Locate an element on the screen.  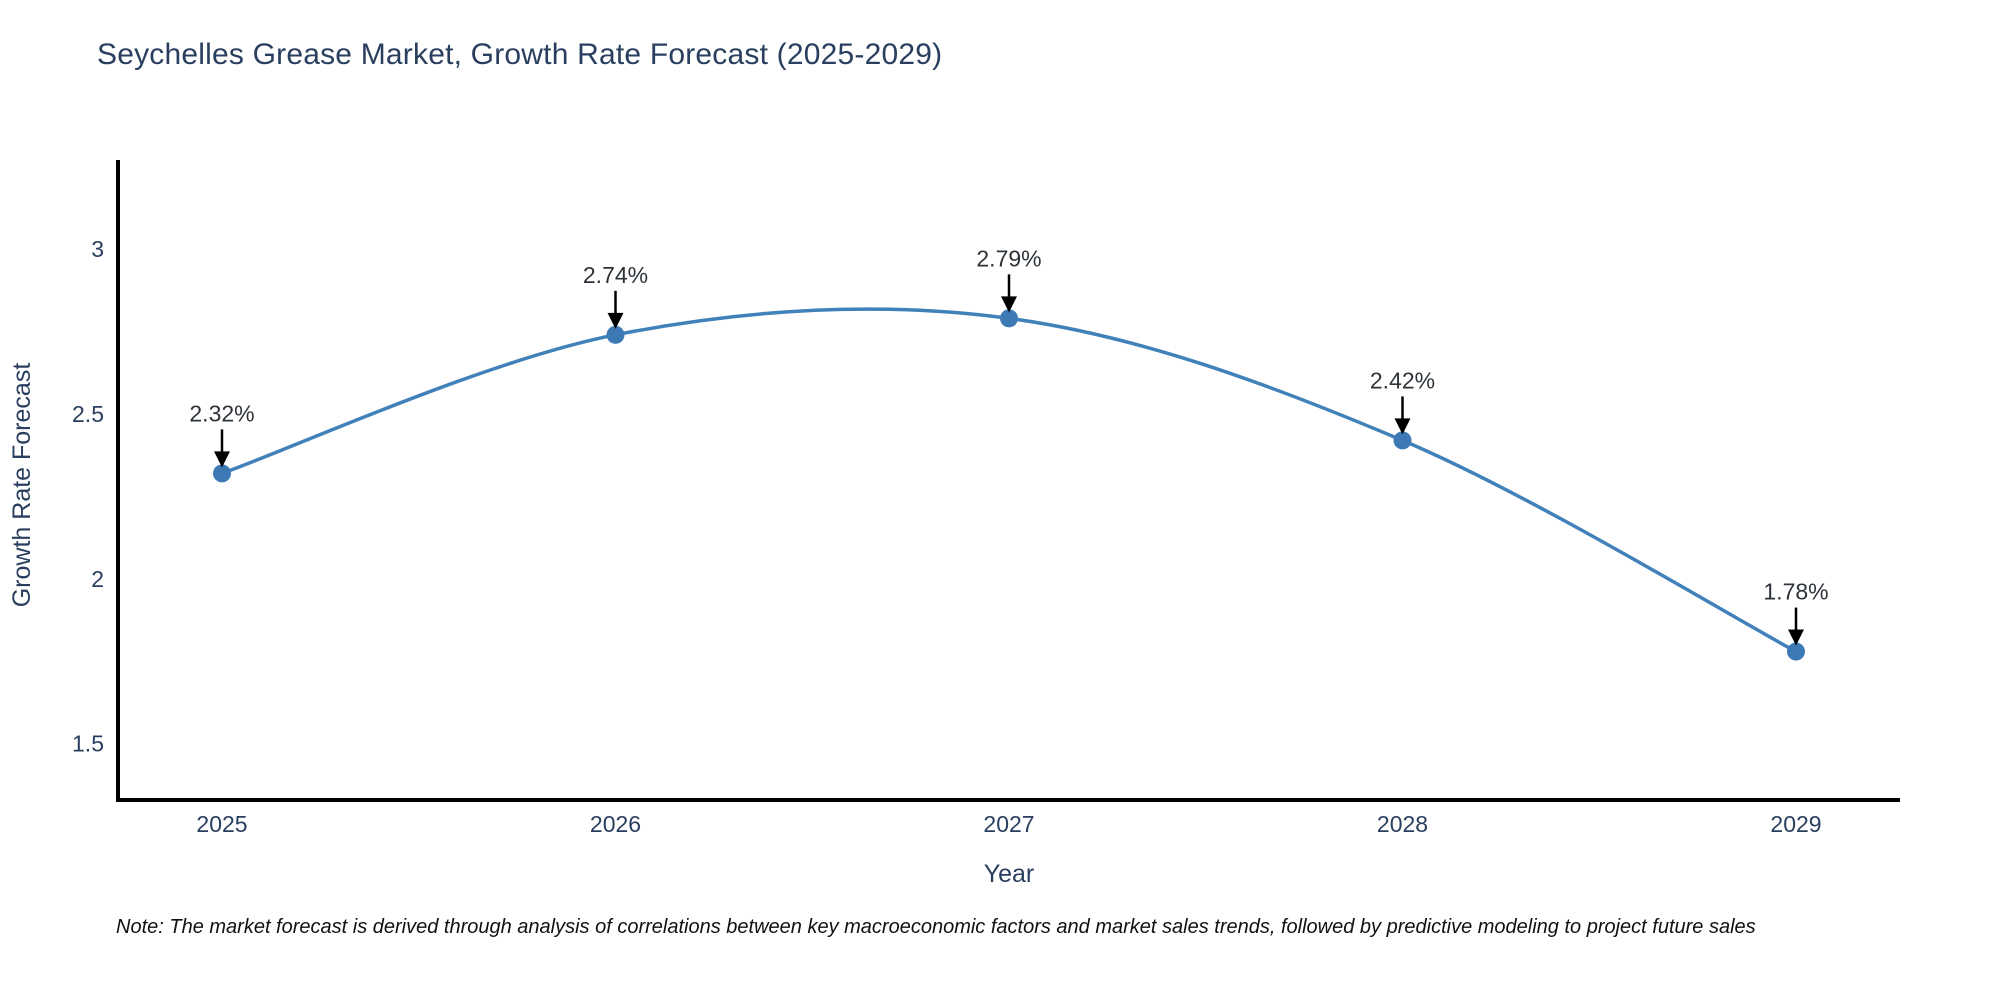
x-axis-tick-label: 2026 is located at coordinates (615, 824).